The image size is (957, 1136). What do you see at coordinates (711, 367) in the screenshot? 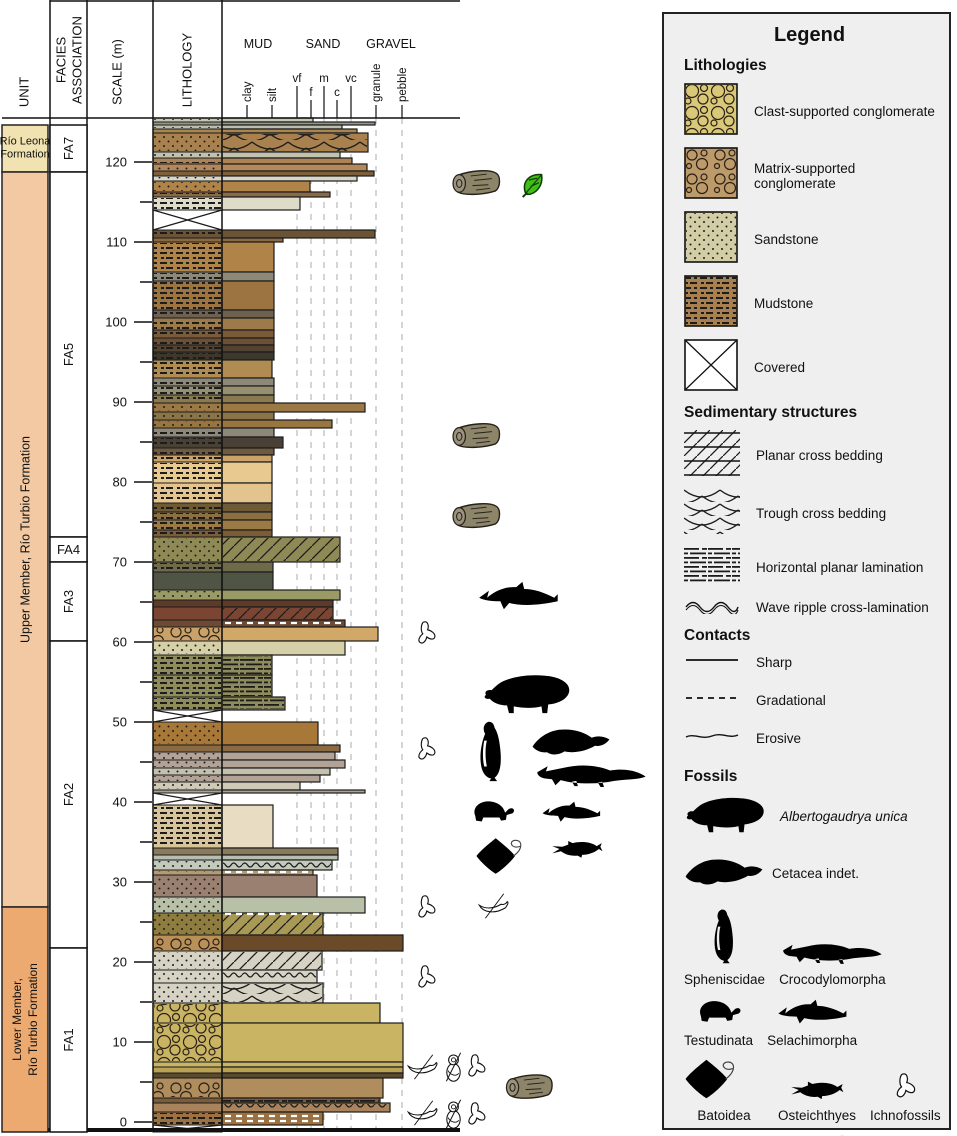
I see `lithology-covered-swatch` at bounding box center [711, 367].